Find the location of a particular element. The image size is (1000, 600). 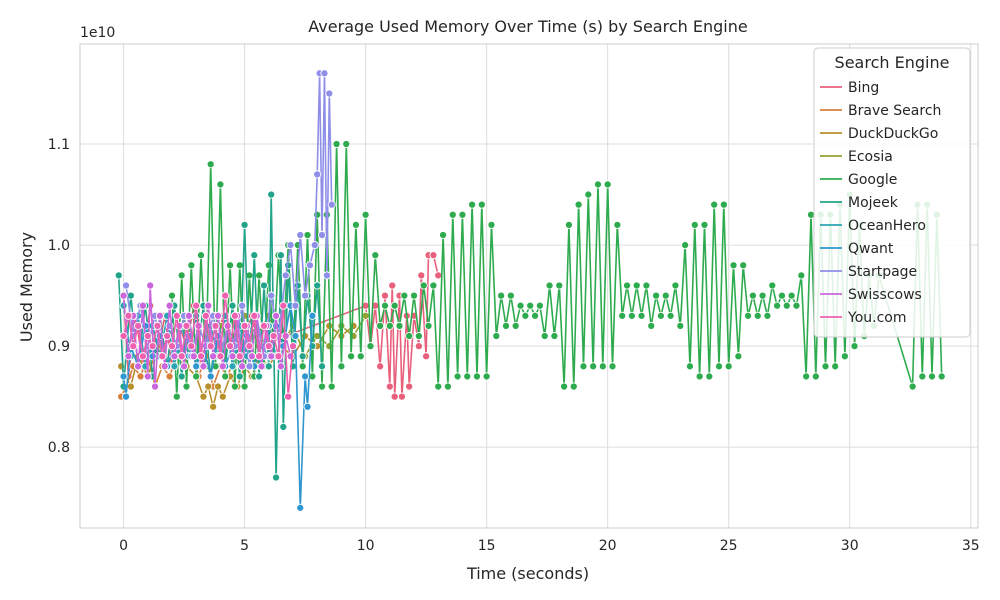

legend-item: Qwant is located at coordinates (857, 249).